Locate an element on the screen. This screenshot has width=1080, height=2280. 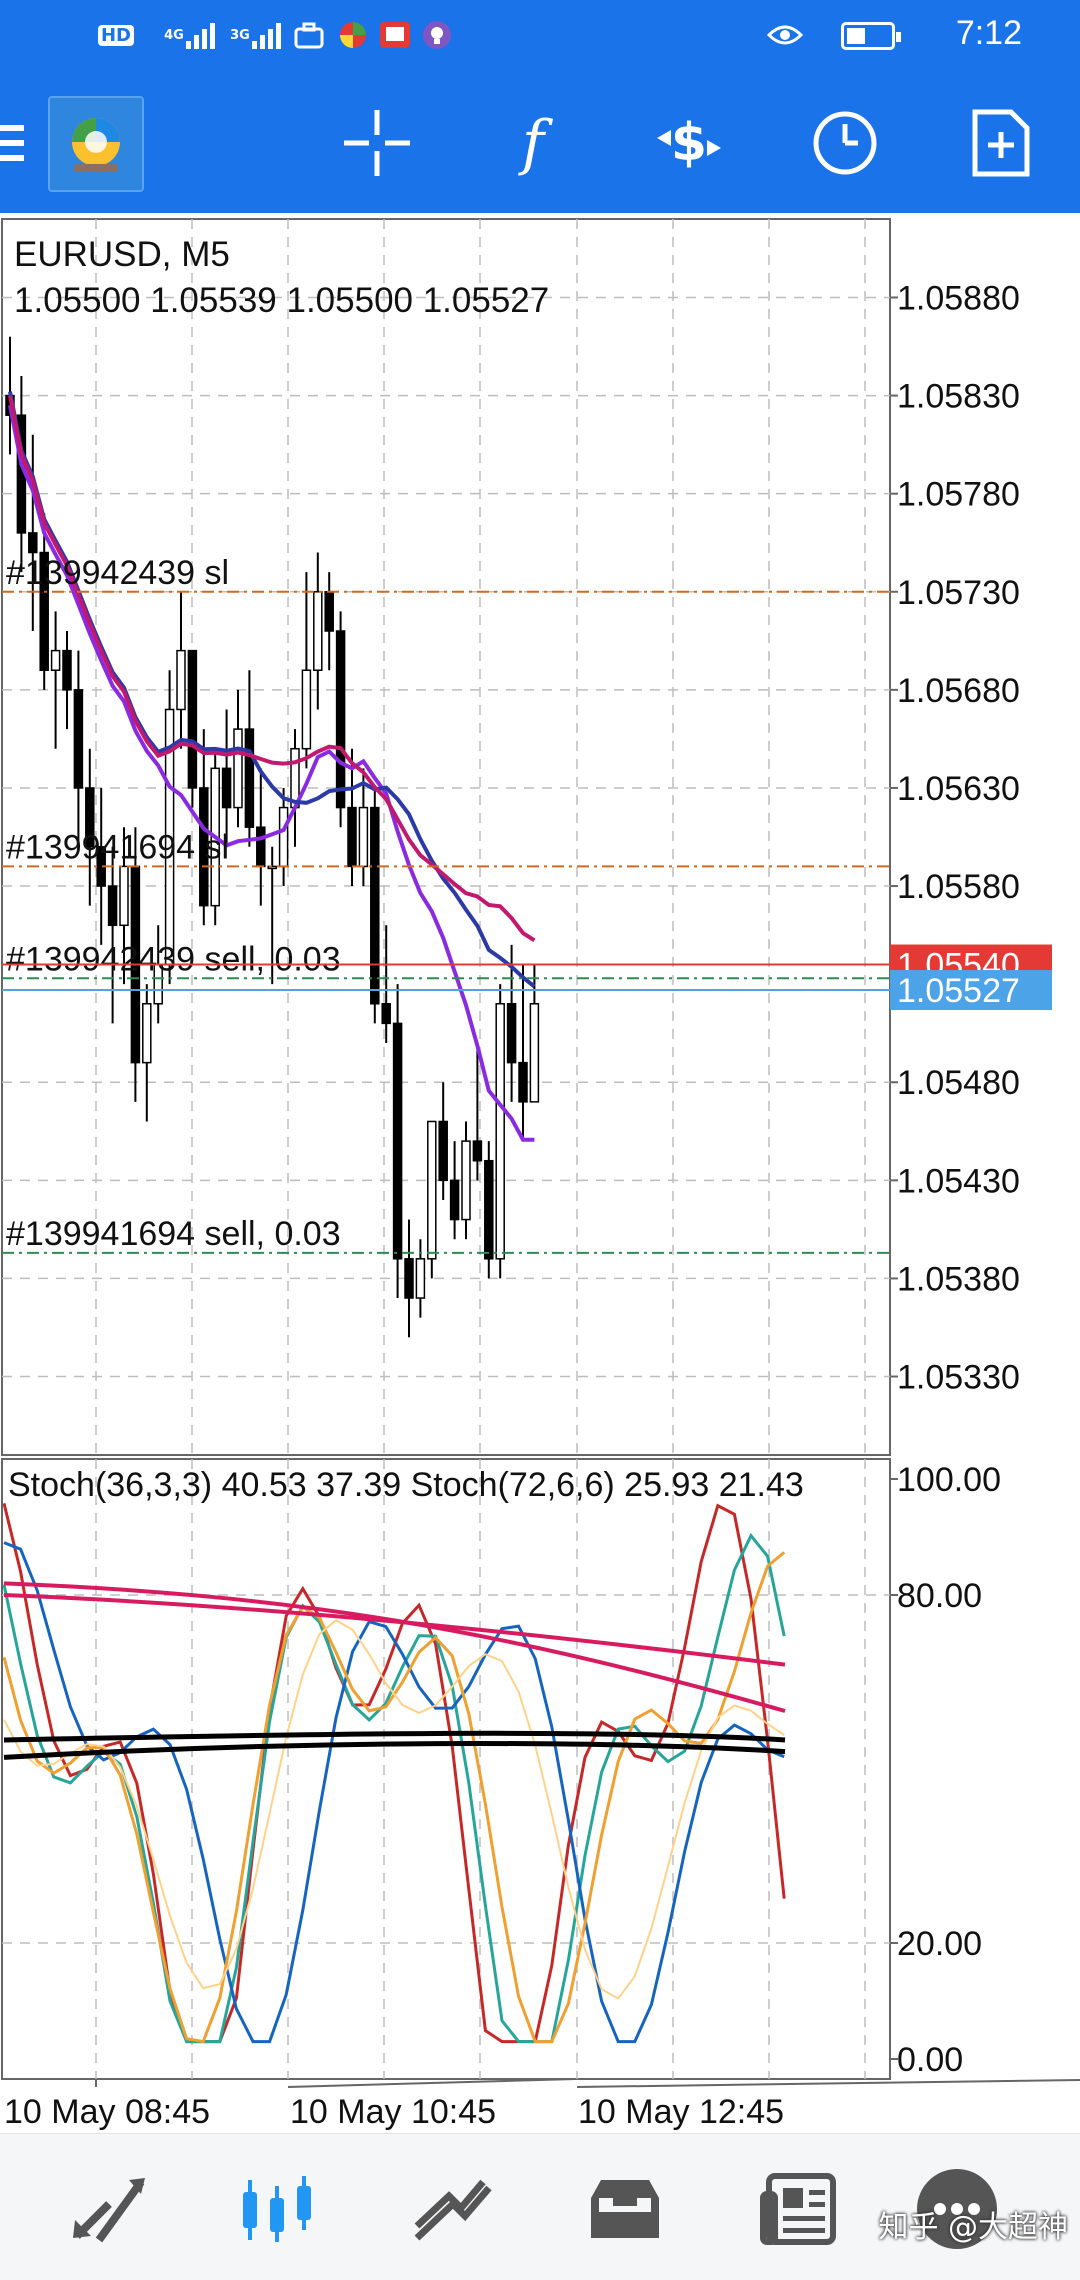
last-price-tag is located at coordinates (971, 990).